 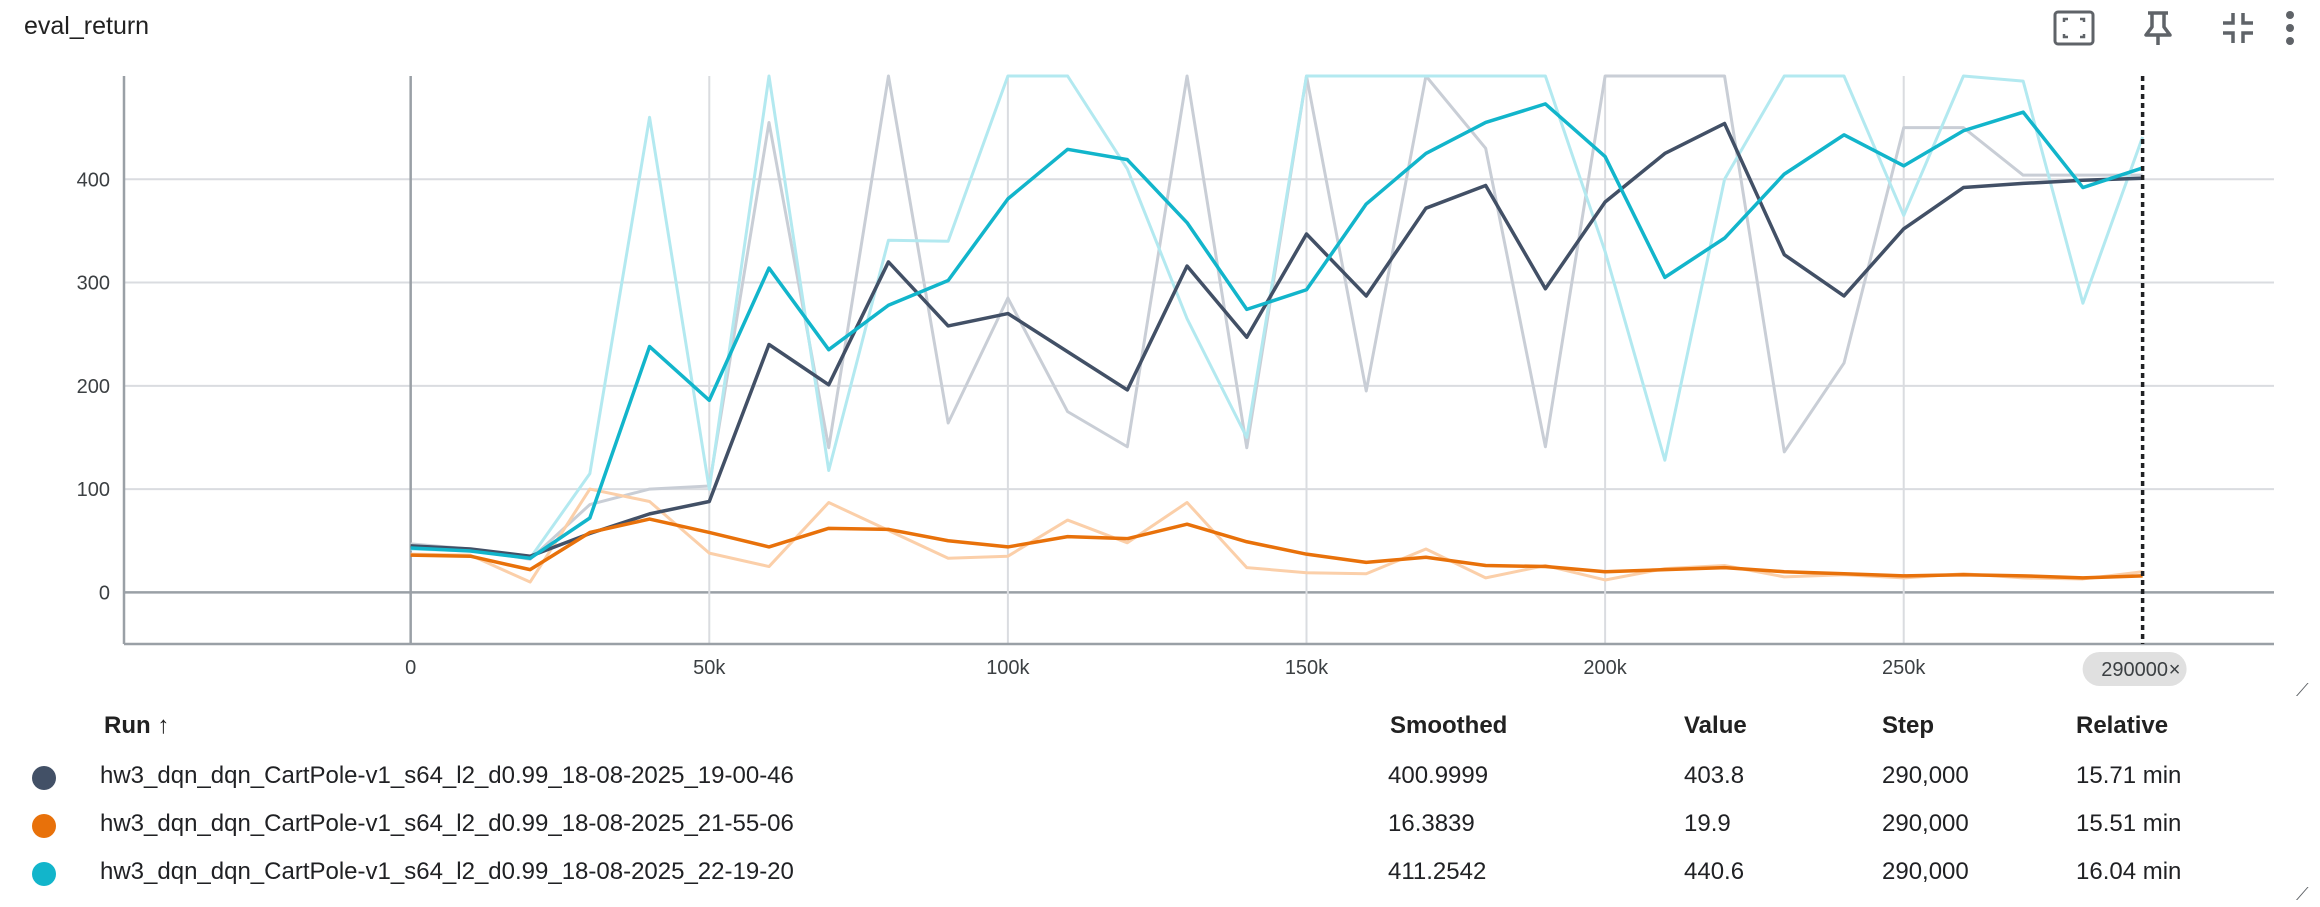 I want to click on x-tick-label: 200k, so click(x=1605, y=668).